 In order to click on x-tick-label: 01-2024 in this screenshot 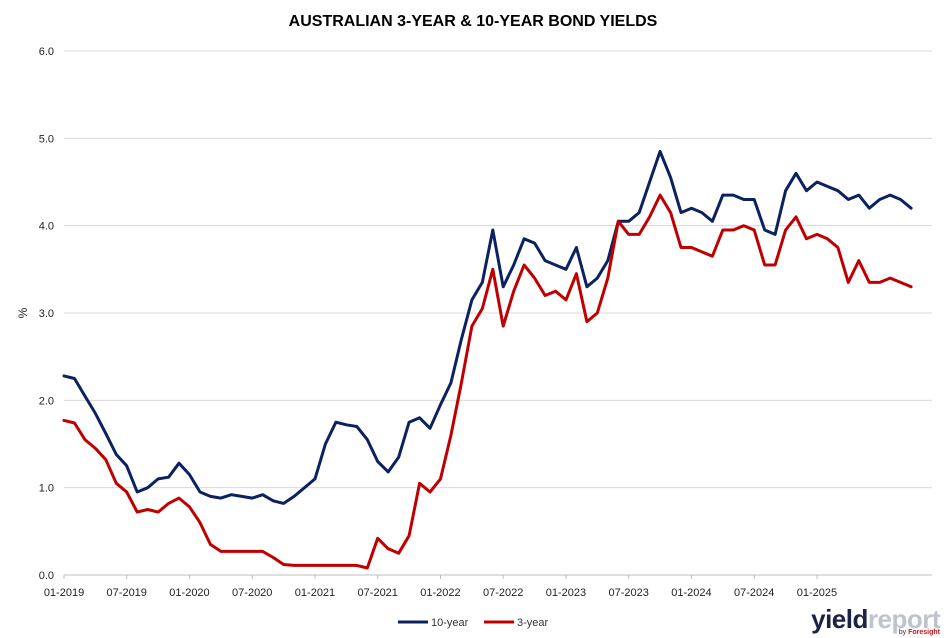, I will do `click(691, 593)`.